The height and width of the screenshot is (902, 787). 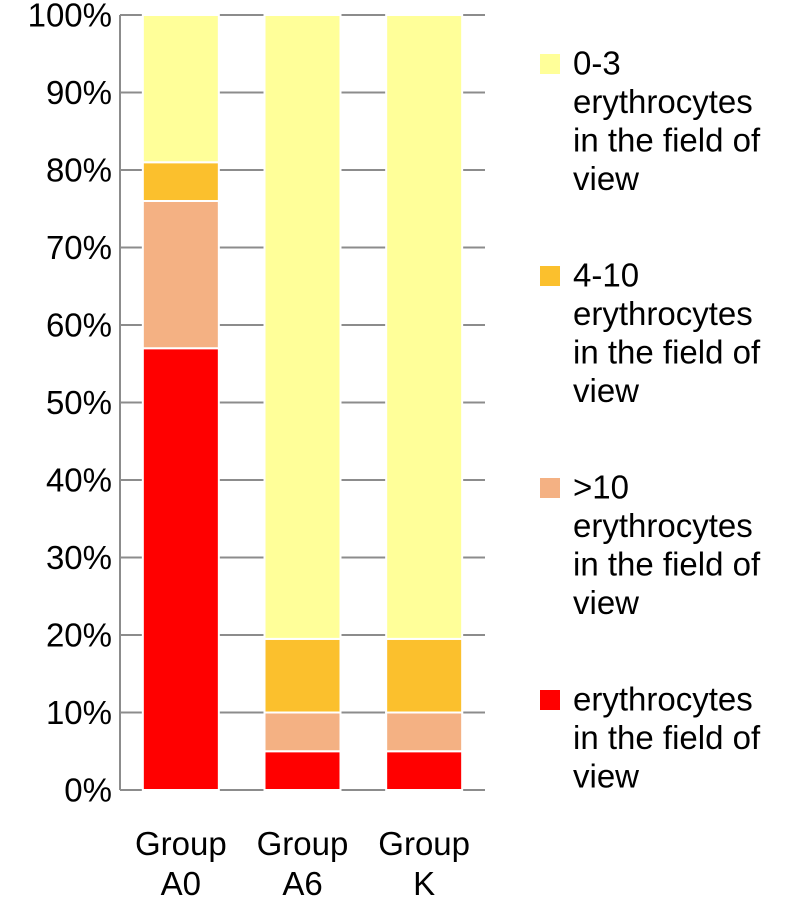 What do you see at coordinates (79, 247) in the screenshot?
I see `y-tick-label: 70%` at bounding box center [79, 247].